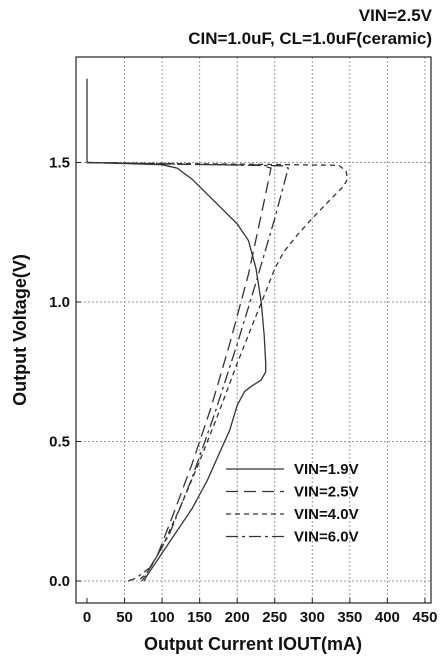 Image resolution: width=440 pixels, height=656 pixels. What do you see at coordinates (326, 469) in the screenshot?
I see `legend-label-1: VIN=1.9V` at bounding box center [326, 469].